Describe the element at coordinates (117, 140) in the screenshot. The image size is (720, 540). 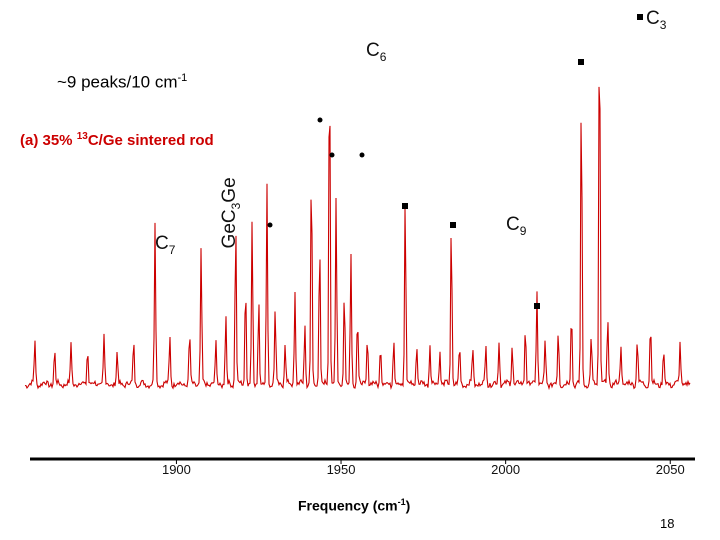
I see `chart-title: (a) 35% 13C/Ge sintered rod` at that location.